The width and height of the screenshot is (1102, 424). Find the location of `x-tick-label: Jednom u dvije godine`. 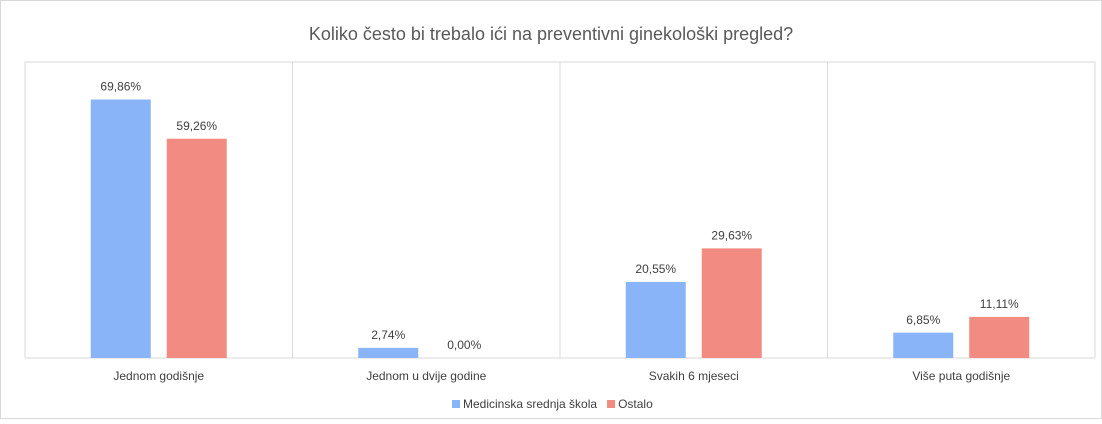

x-tick-label: Jednom u dvije godine is located at coordinates (426, 376).